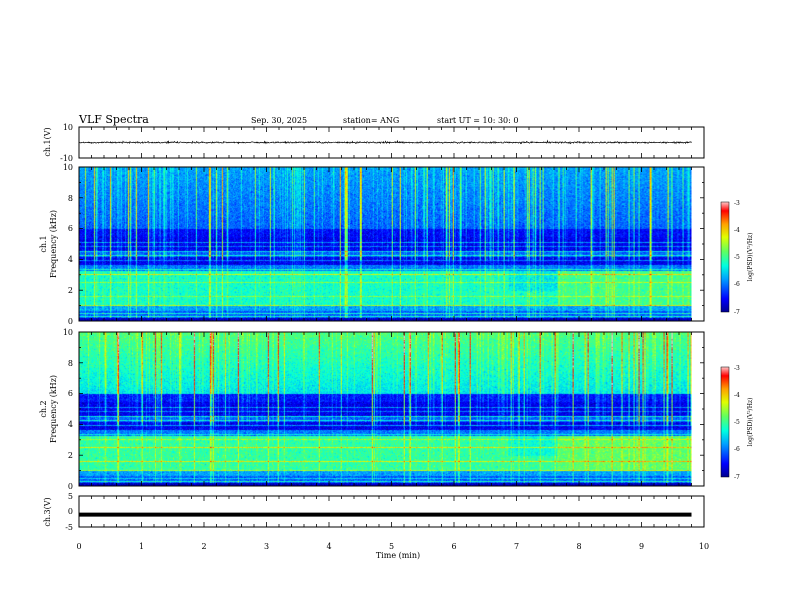 This screenshot has height=612, width=792. I want to click on time-tick-label: 5, so click(391, 546).